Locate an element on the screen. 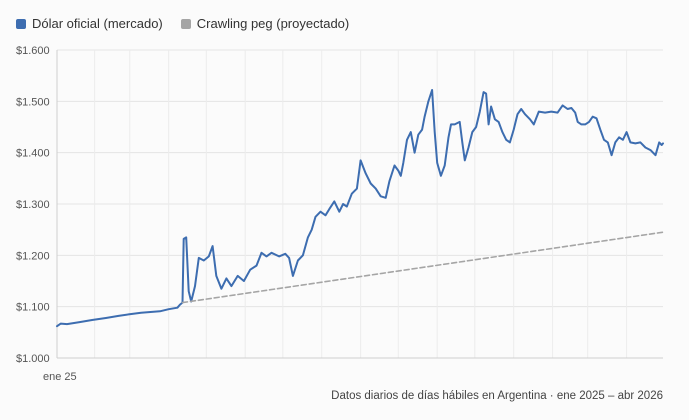 This screenshot has width=689, height=420. legend-swatch-peg is located at coordinates (185, 23).